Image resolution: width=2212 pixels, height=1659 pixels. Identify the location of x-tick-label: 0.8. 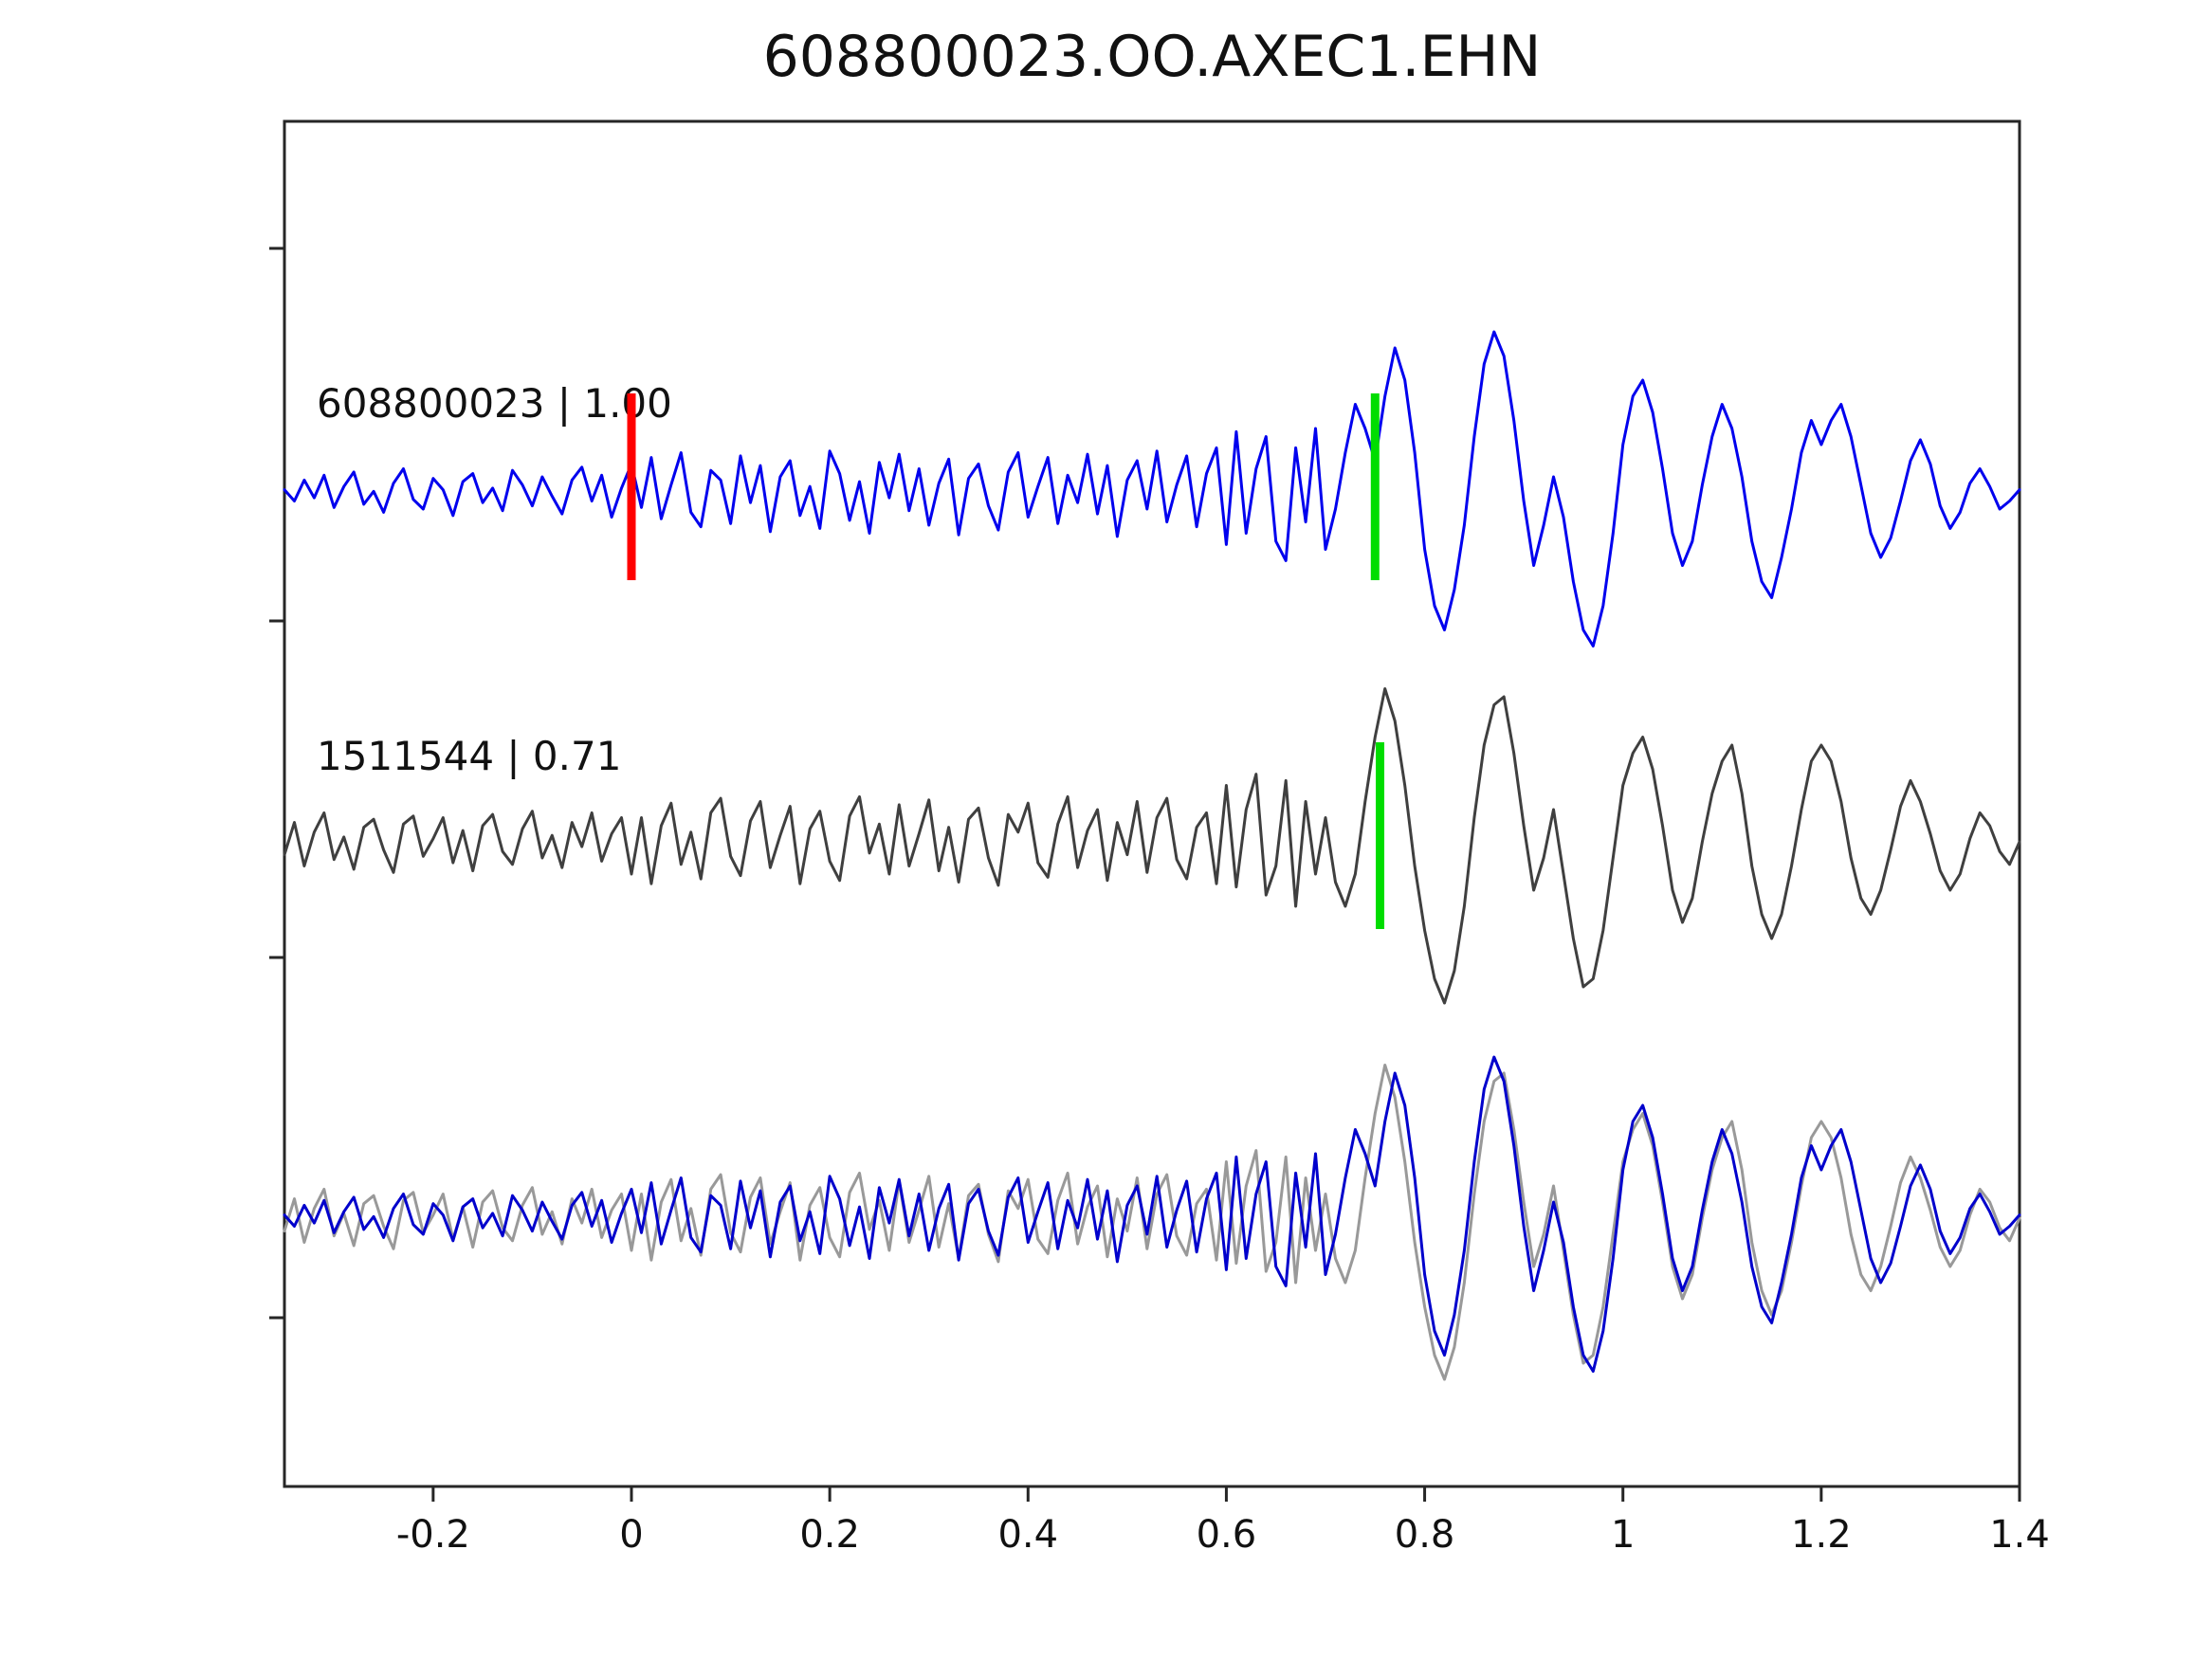
(1425, 1535).